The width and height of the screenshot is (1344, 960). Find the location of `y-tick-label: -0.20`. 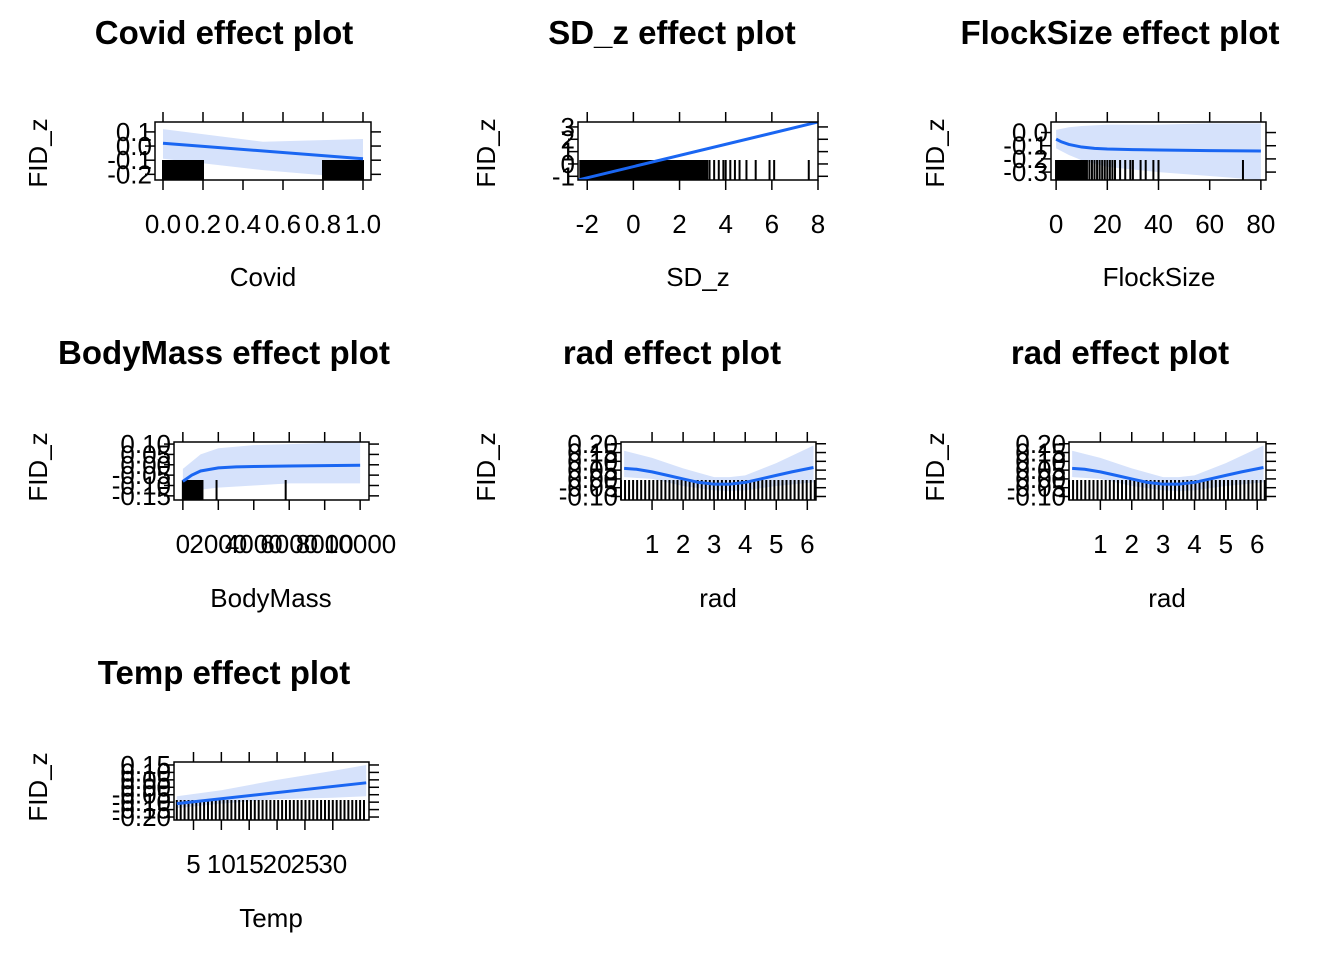

y-tick-label: -0.20 is located at coordinates (141, 817).